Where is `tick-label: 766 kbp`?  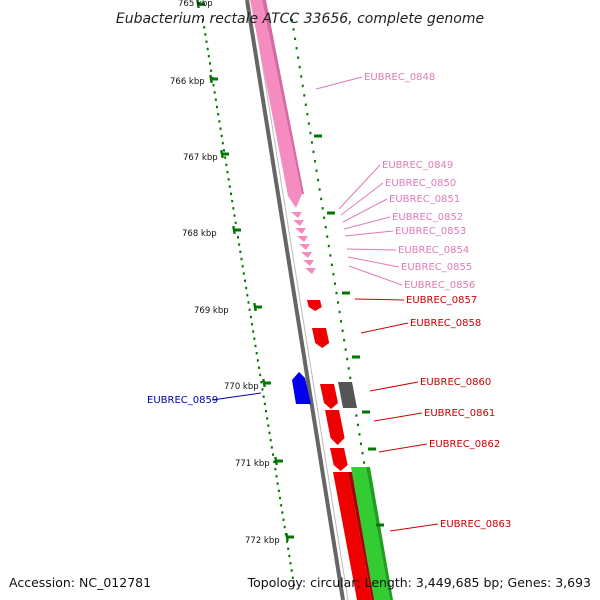 tick-label: 766 kbp is located at coordinates (187, 82).